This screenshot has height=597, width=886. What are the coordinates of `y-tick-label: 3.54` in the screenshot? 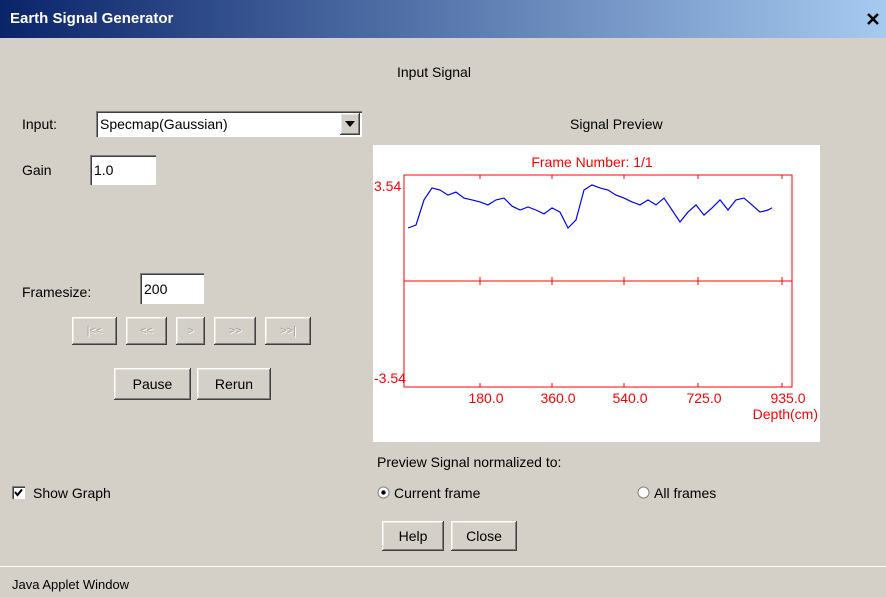 It's located at (387, 186).